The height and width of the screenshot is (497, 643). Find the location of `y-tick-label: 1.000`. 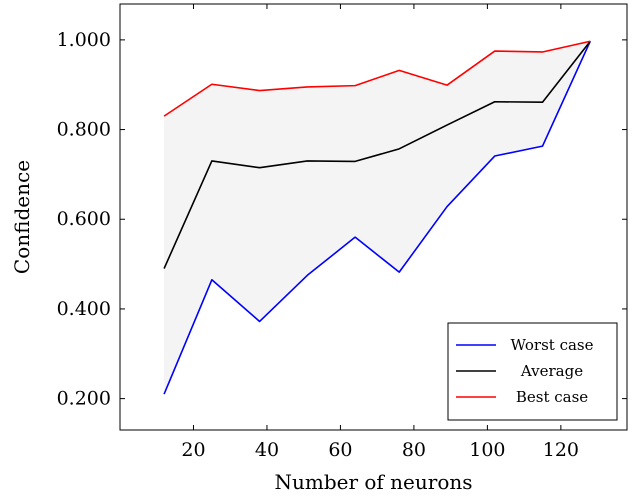

y-tick-label: 1.000 is located at coordinates (84, 40).